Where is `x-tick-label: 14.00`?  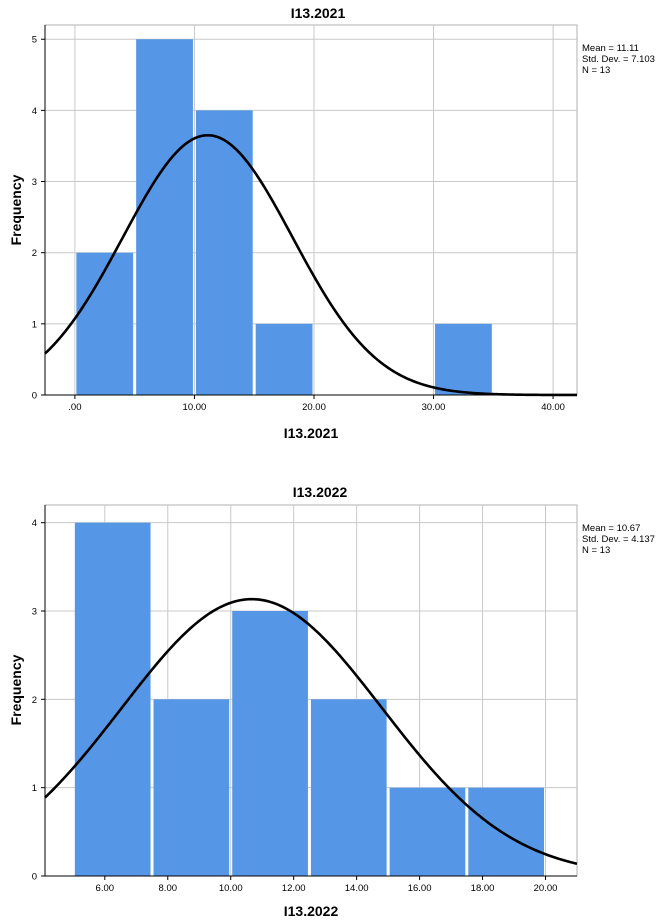 x-tick-label: 14.00 is located at coordinates (357, 888).